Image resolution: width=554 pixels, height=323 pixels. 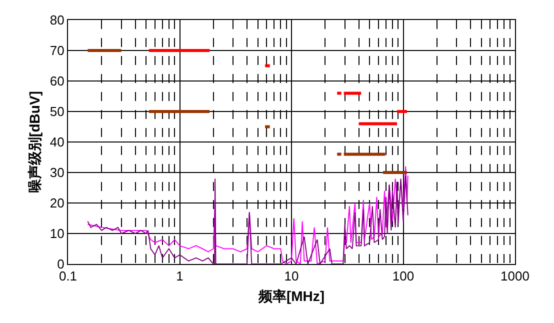 What do you see at coordinates (180, 276) in the screenshot?
I see `x-tick-label: 1` at bounding box center [180, 276].